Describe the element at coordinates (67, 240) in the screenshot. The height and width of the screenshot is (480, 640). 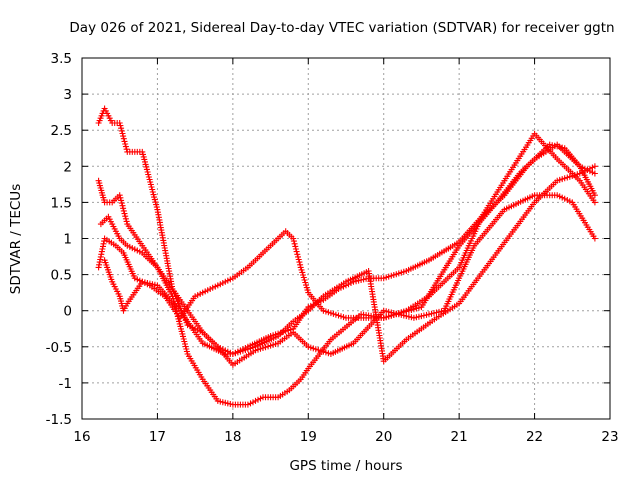
I see `y-tick-label: 1` at that location.